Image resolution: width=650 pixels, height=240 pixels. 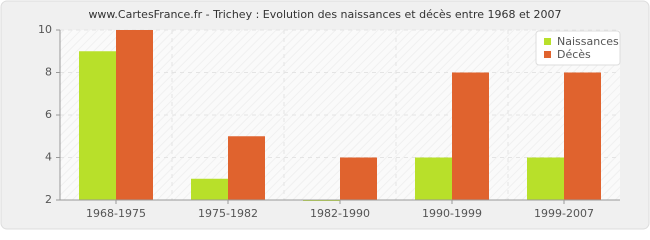 I want to click on y-tick-label: 10, so click(x=45, y=29).